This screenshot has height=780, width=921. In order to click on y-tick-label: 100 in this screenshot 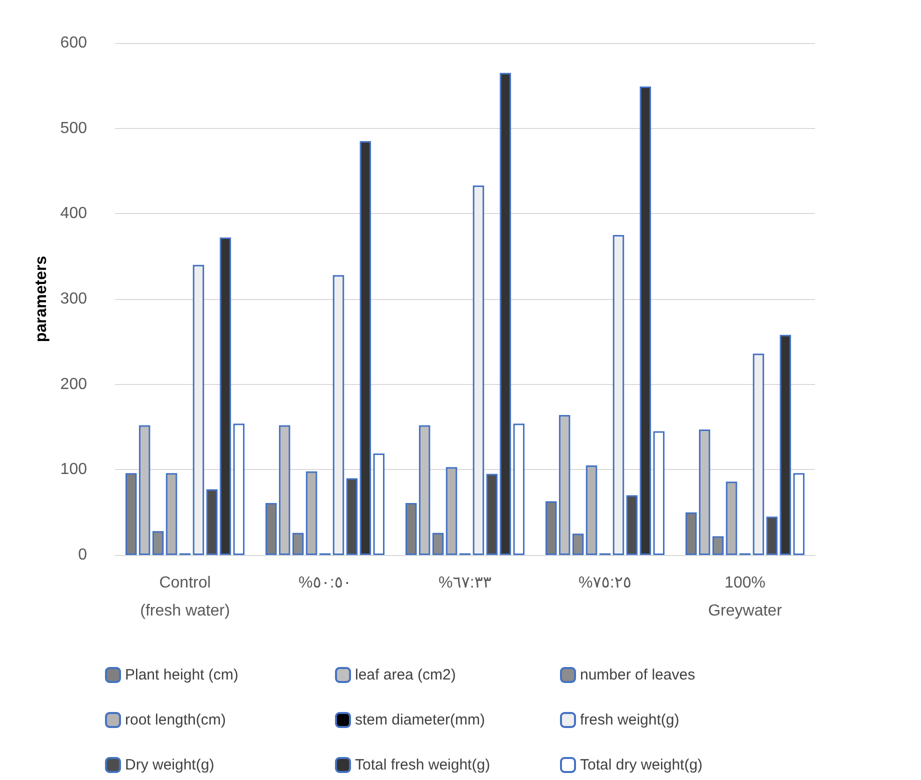, I will do `click(74, 469)`.